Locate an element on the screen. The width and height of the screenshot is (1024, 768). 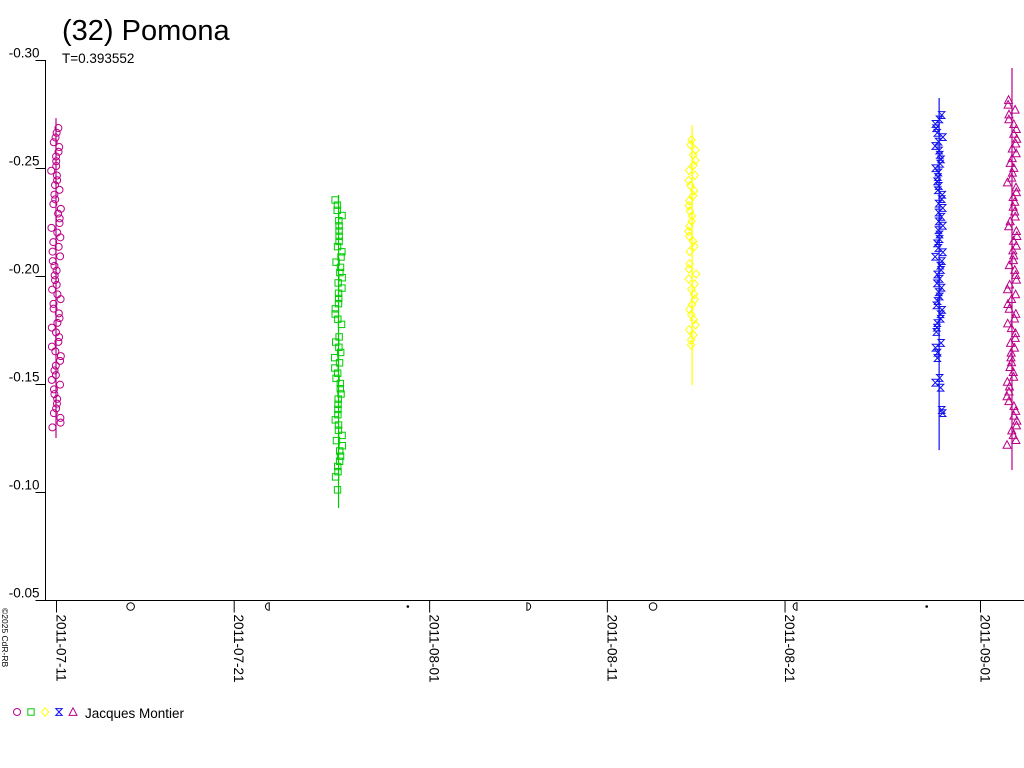
legend-triangle-icon is located at coordinates (73, 711).